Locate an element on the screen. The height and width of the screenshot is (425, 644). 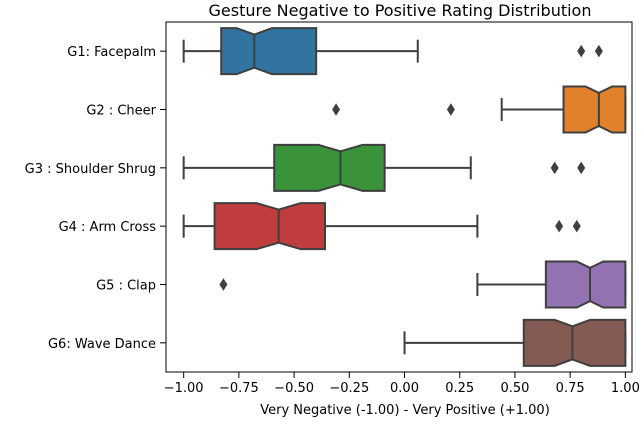
y-tick-label: G6: Wave Dance is located at coordinates (102, 344).